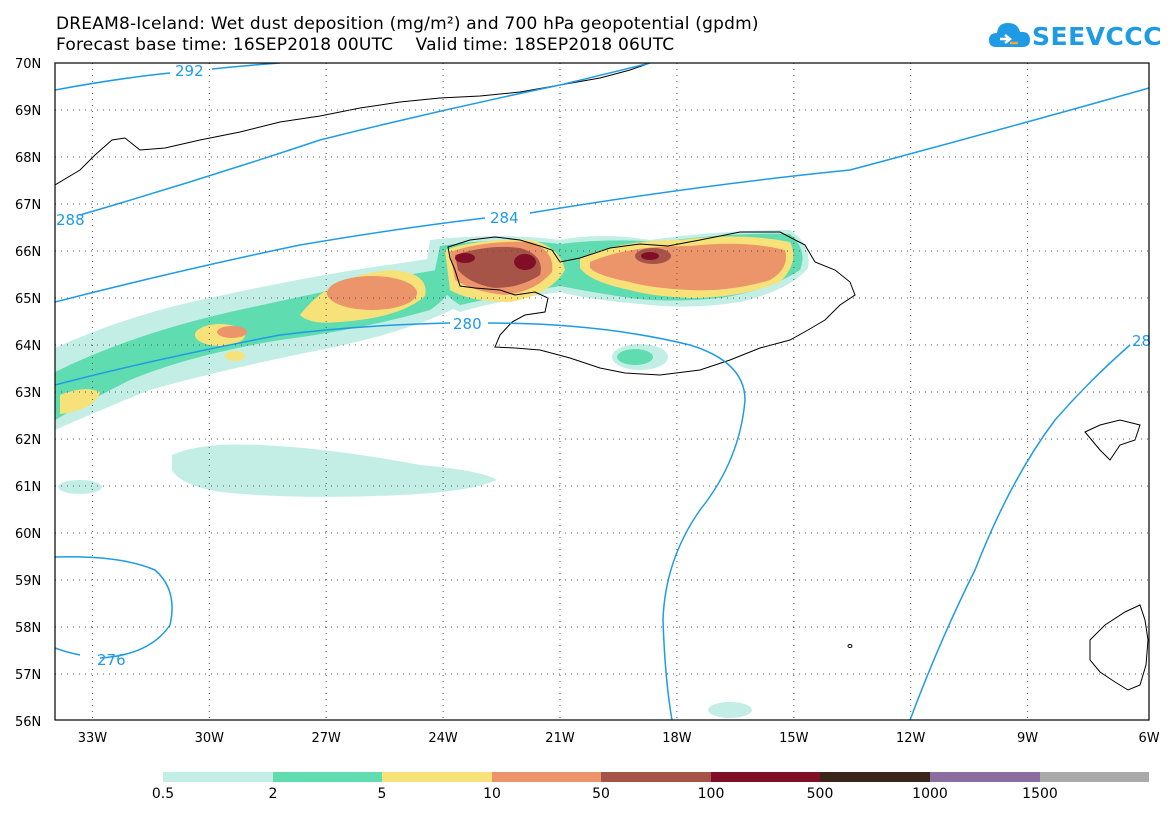 The image size is (1175, 815). I want to click on lon-label: 18W, so click(677, 738).